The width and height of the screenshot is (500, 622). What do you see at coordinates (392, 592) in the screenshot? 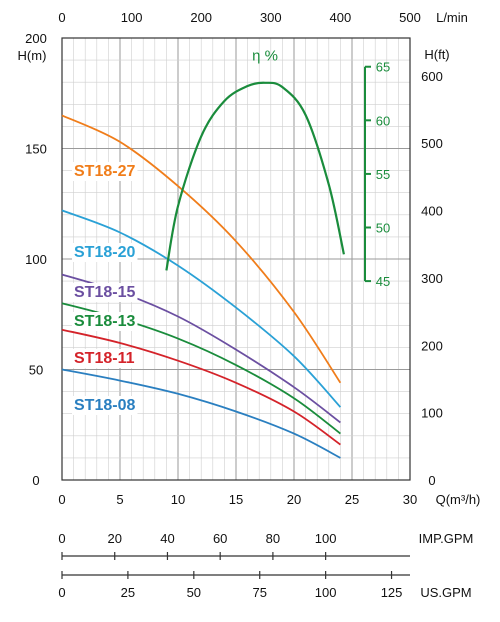
I see `us-gpm-tick-label: 125` at bounding box center [392, 592].